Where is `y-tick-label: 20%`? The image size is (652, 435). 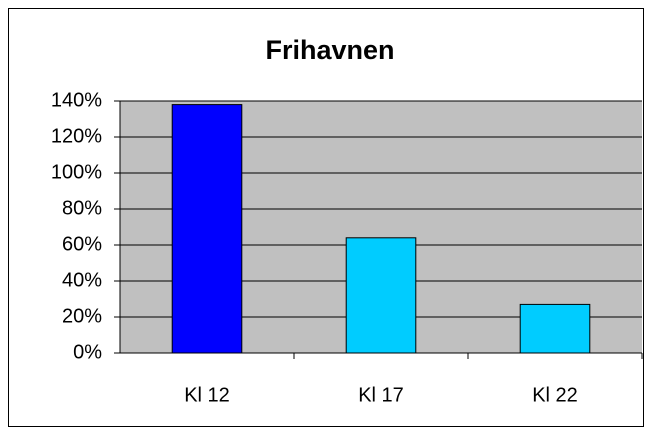
y-tick-label: 20% is located at coordinates (82, 316).